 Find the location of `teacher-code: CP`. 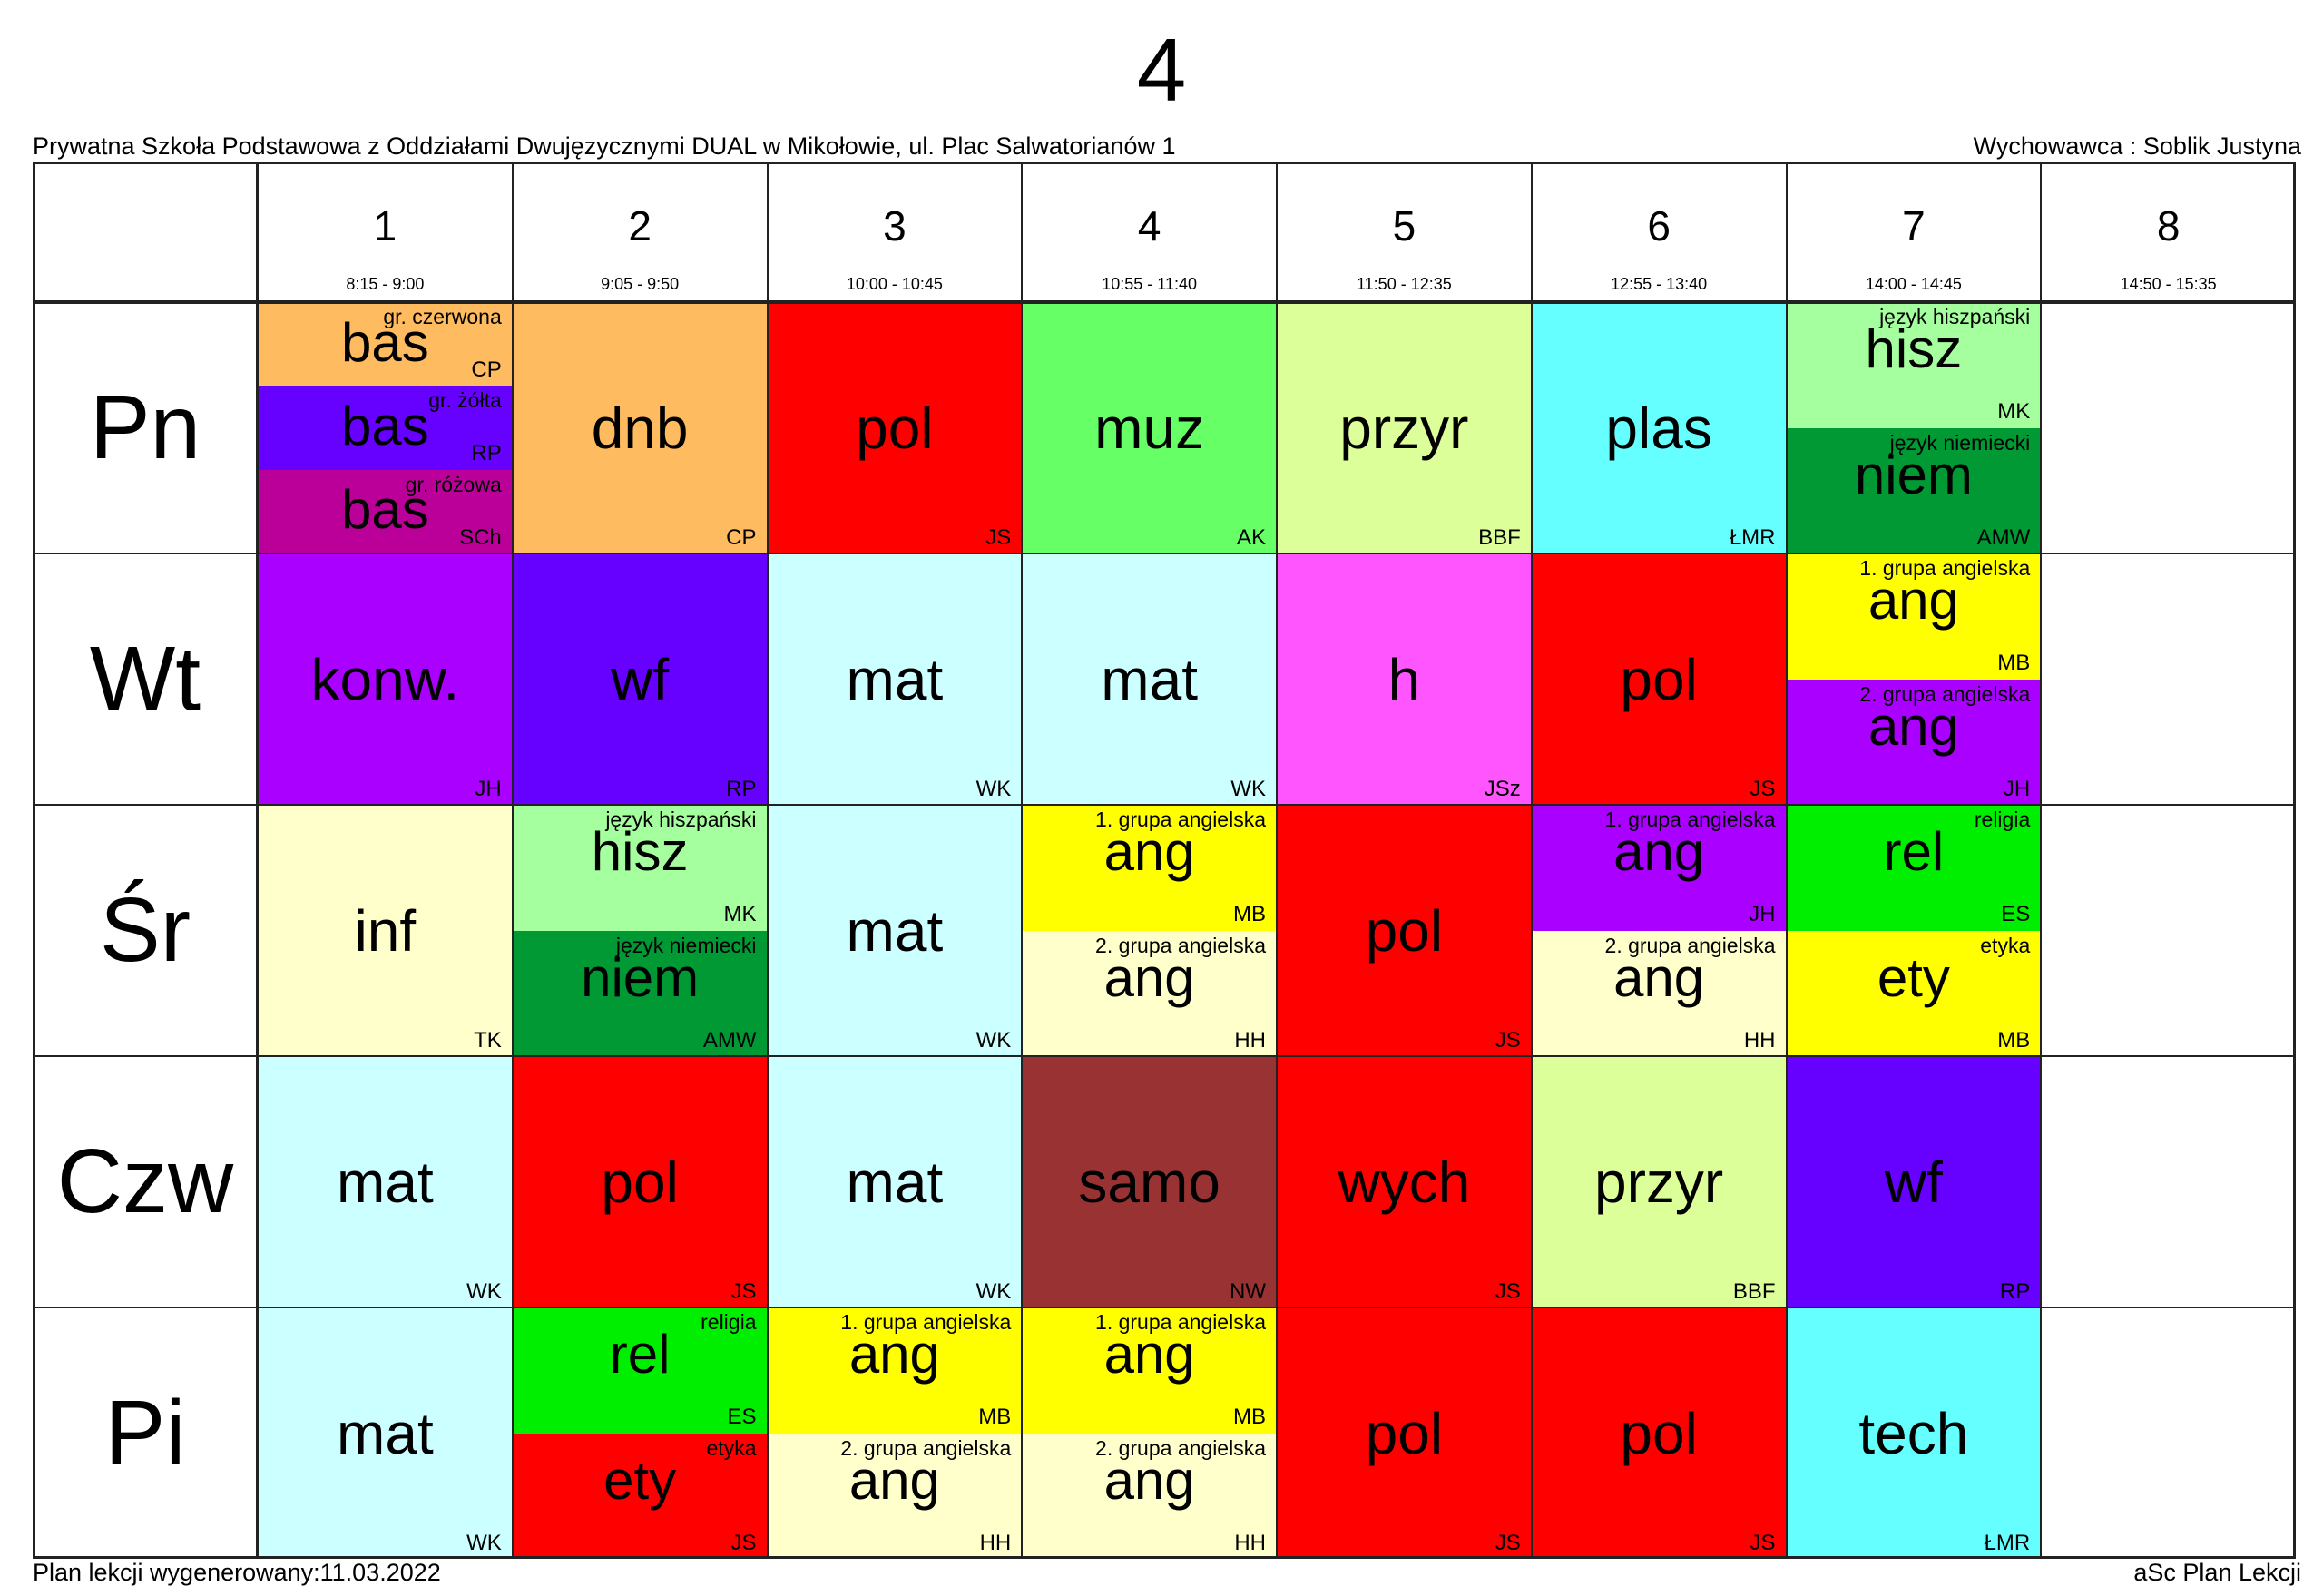

teacher-code: CP is located at coordinates (487, 369).